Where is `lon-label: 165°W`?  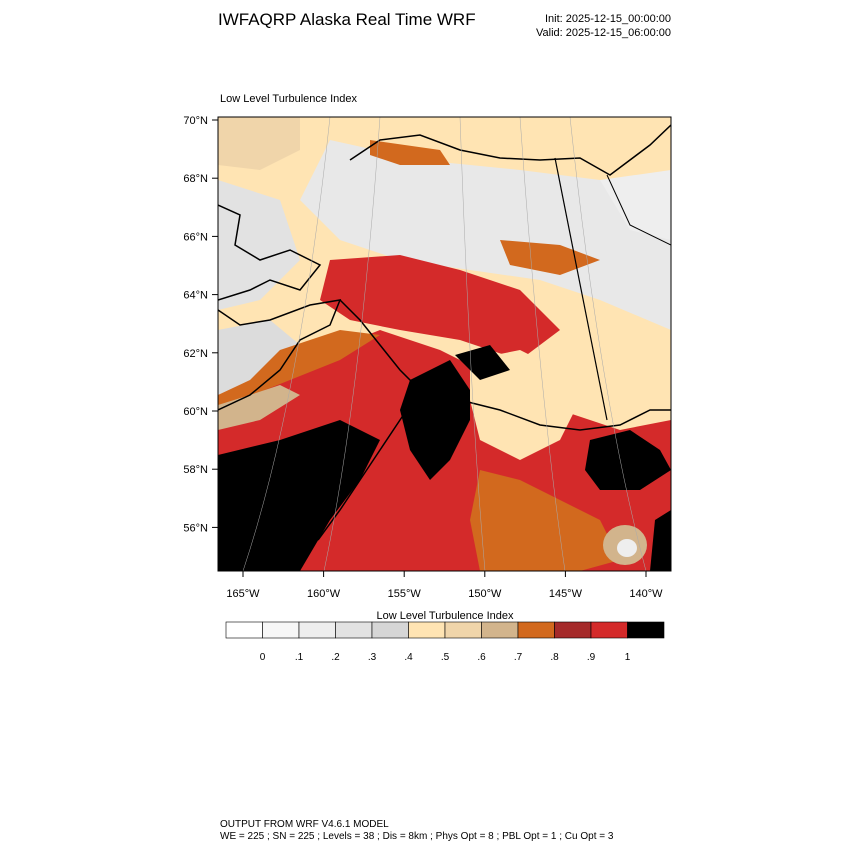
lon-label: 165°W is located at coordinates (243, 594).